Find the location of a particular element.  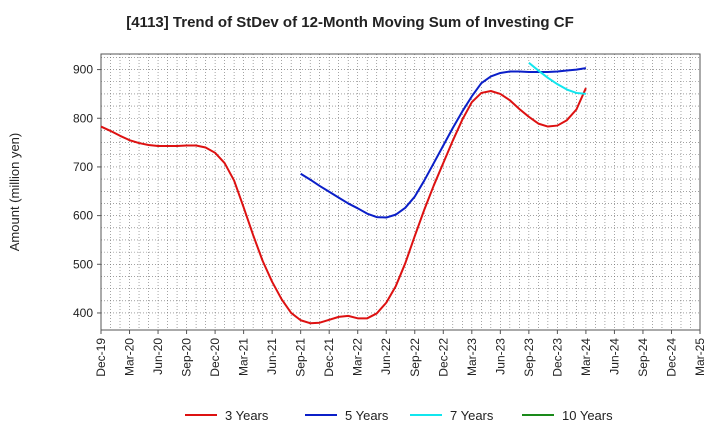

x-tick-label: Jun-22 is located at coordinates (386, 356).